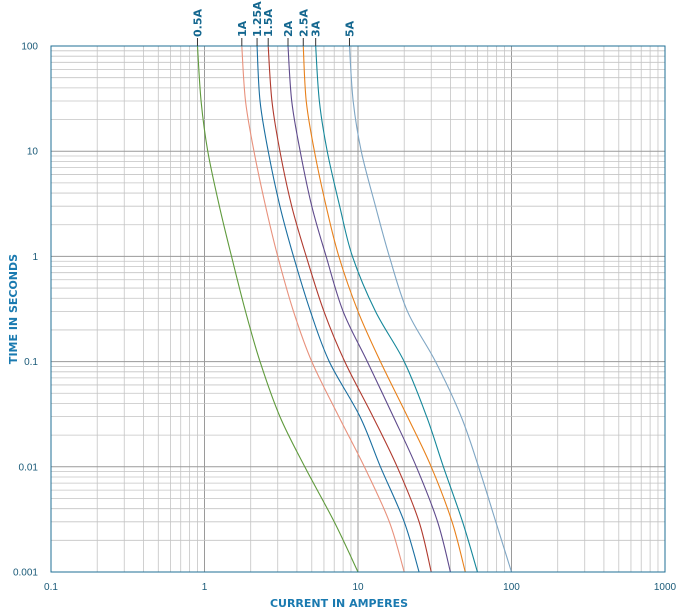  I want to click on series-label: 3A, so click(316, 28).